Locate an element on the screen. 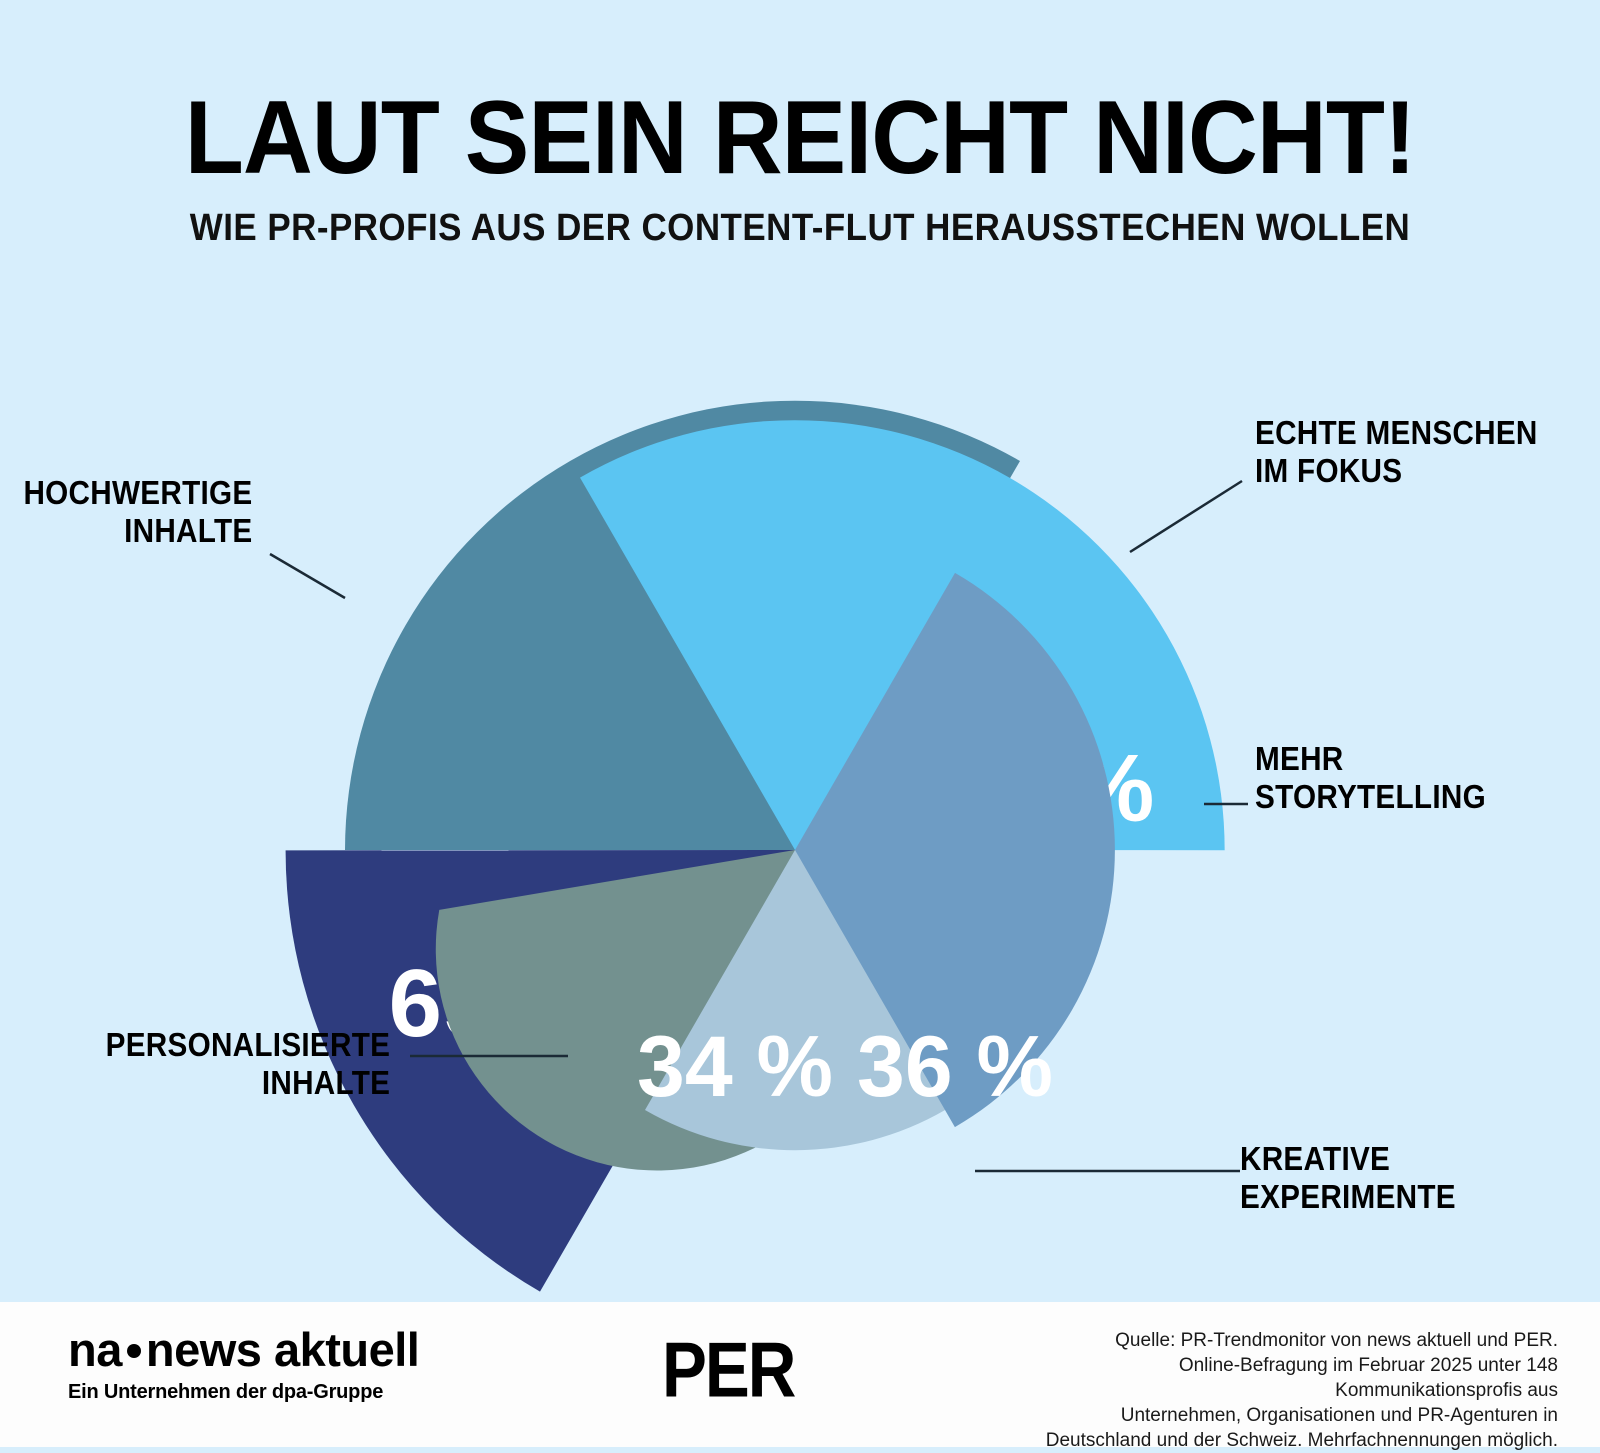 This screenshot has height=1453, width=1600. slice-kreative-experimente: 36 % is located at coordinates (973, 860).